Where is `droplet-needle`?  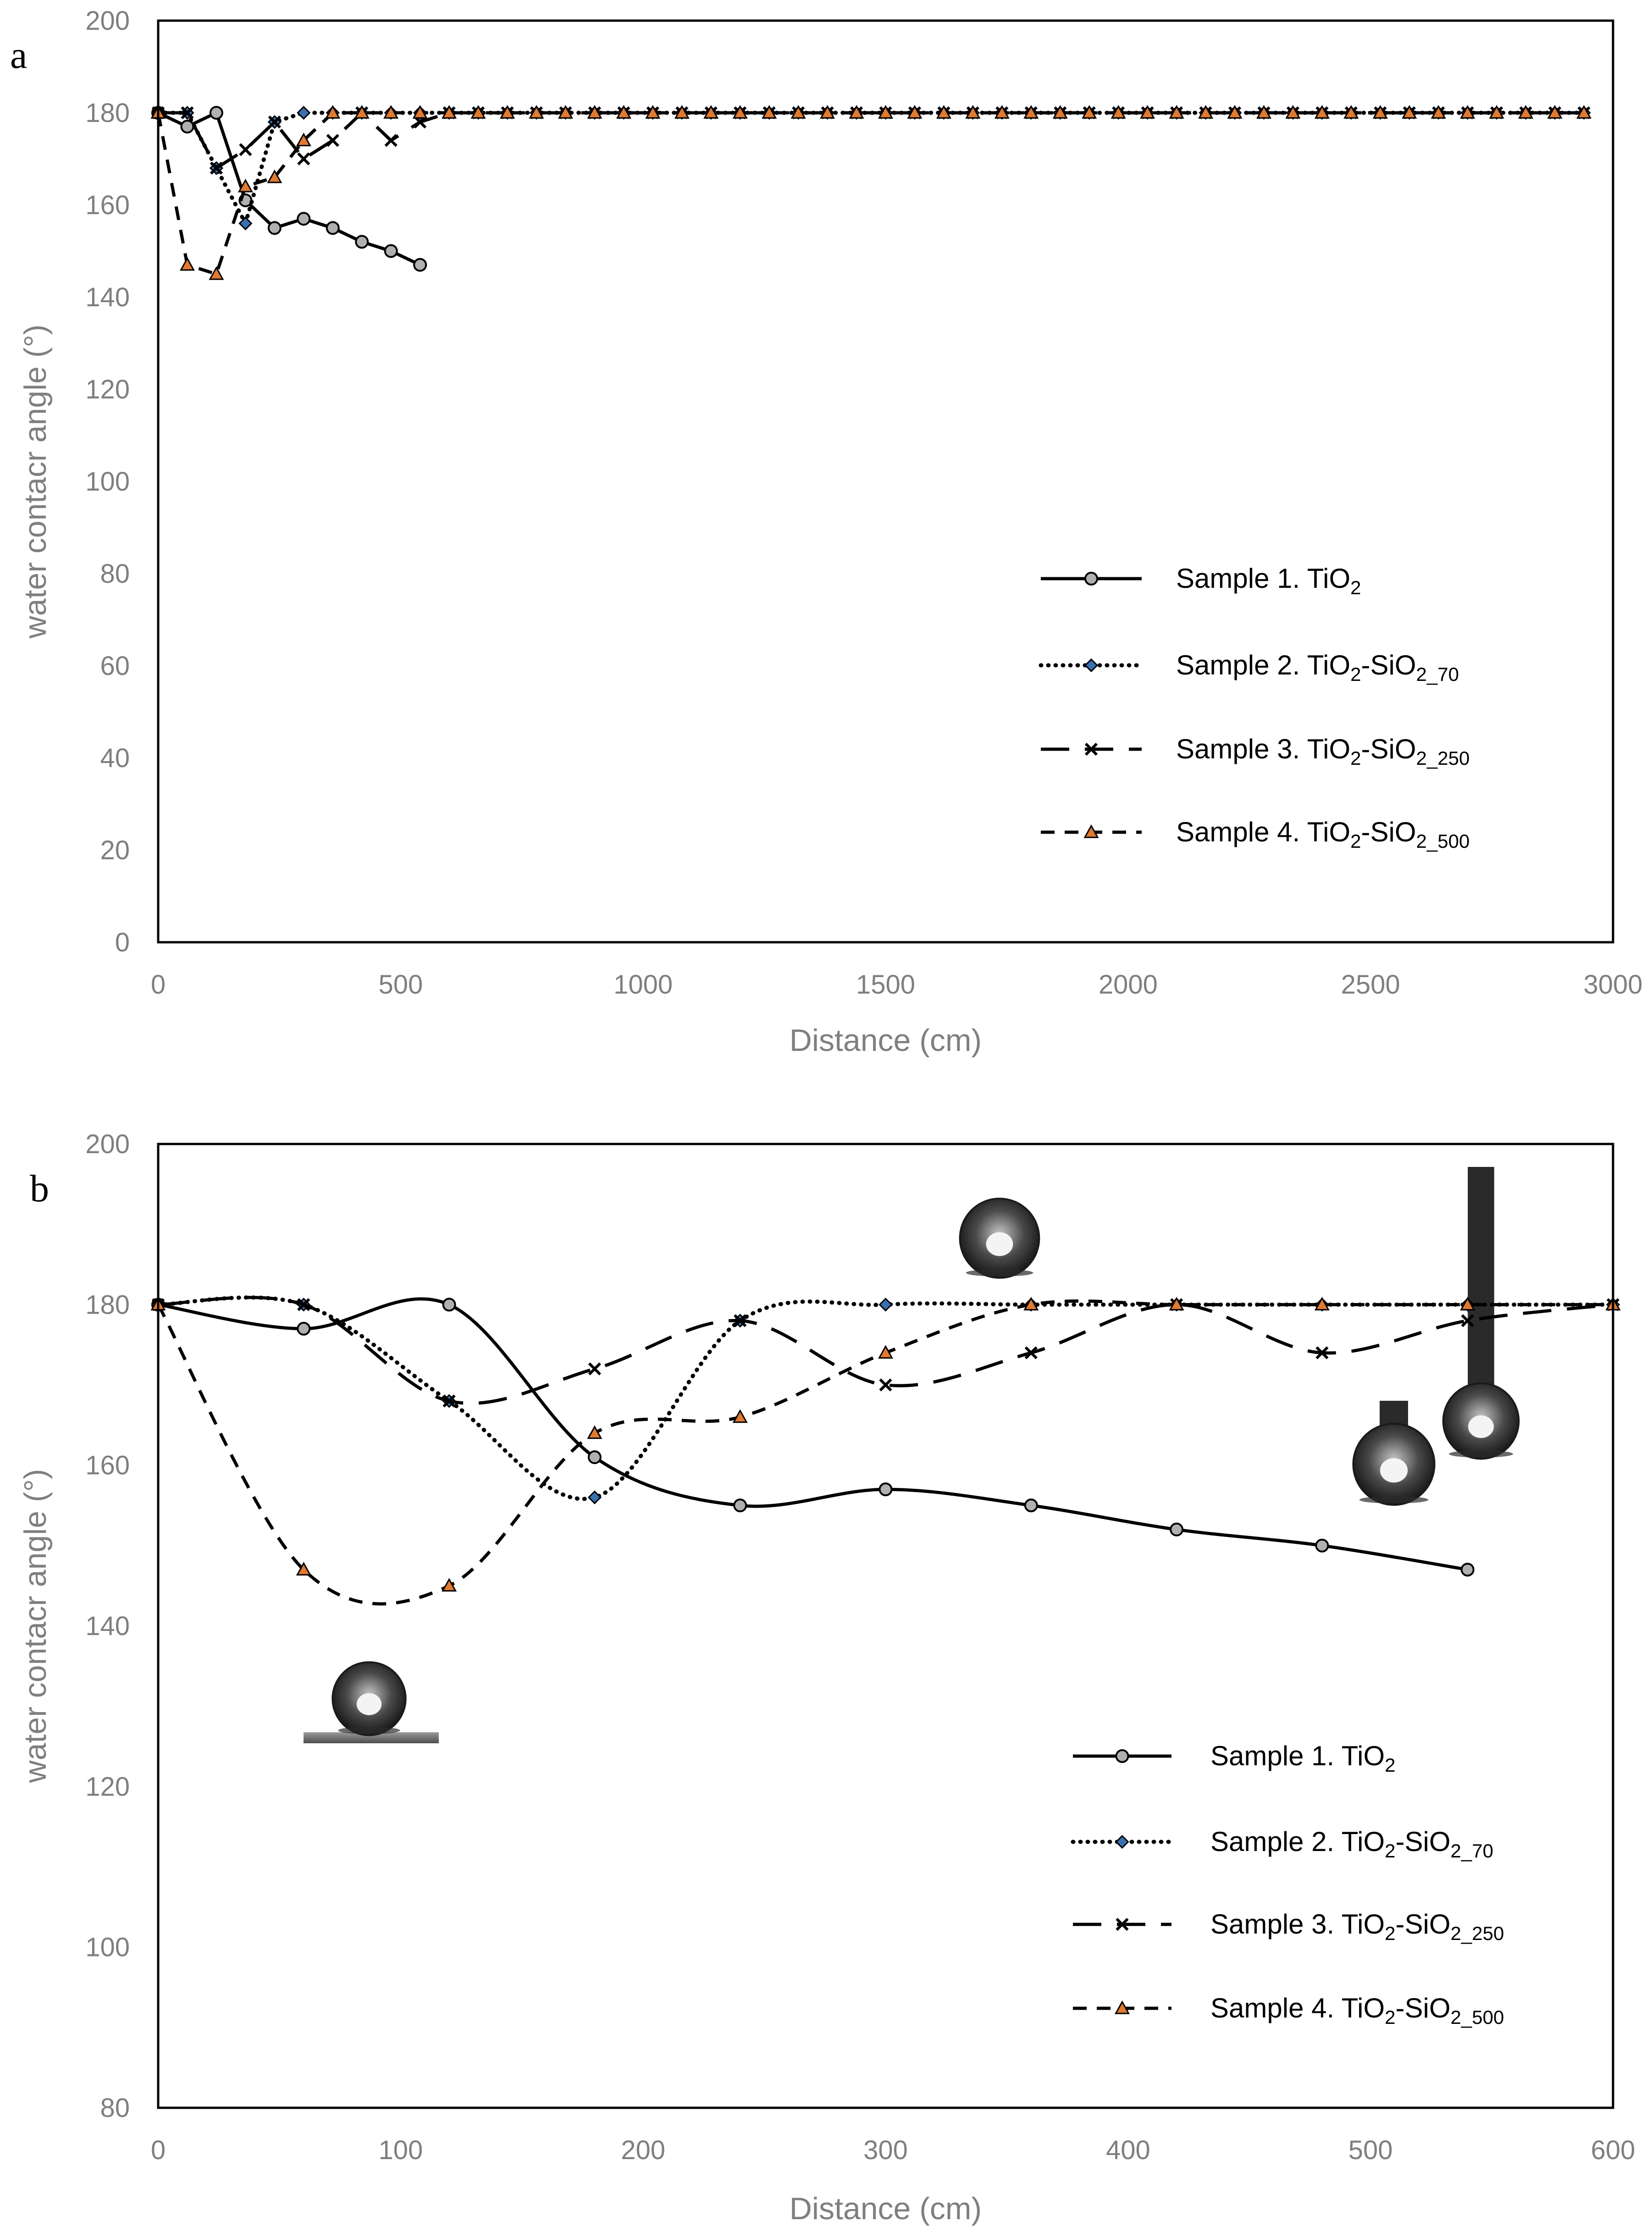
droplet-needle is located at coordinates (1481, 1277).